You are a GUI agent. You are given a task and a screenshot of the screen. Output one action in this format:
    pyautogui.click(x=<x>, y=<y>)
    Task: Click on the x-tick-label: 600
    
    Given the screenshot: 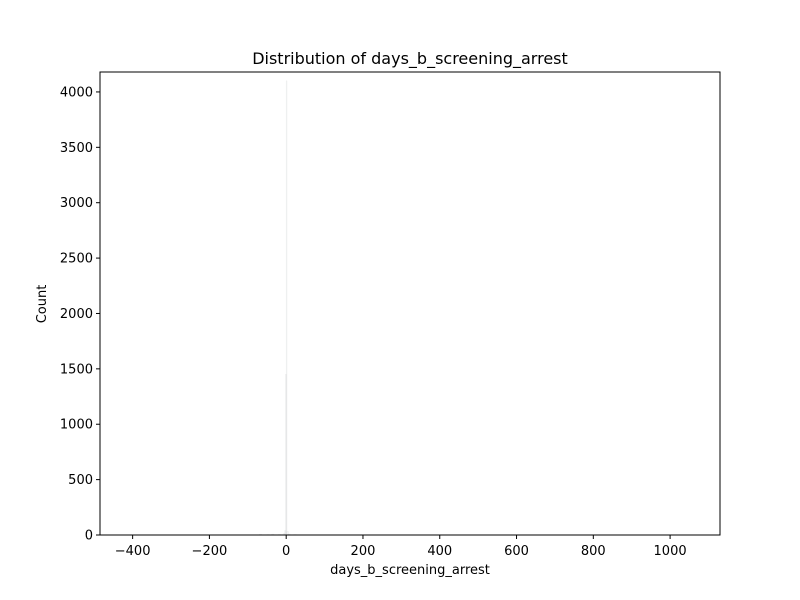 What is the action you would take?
    pyautogui.click(x=516, y=551)
    